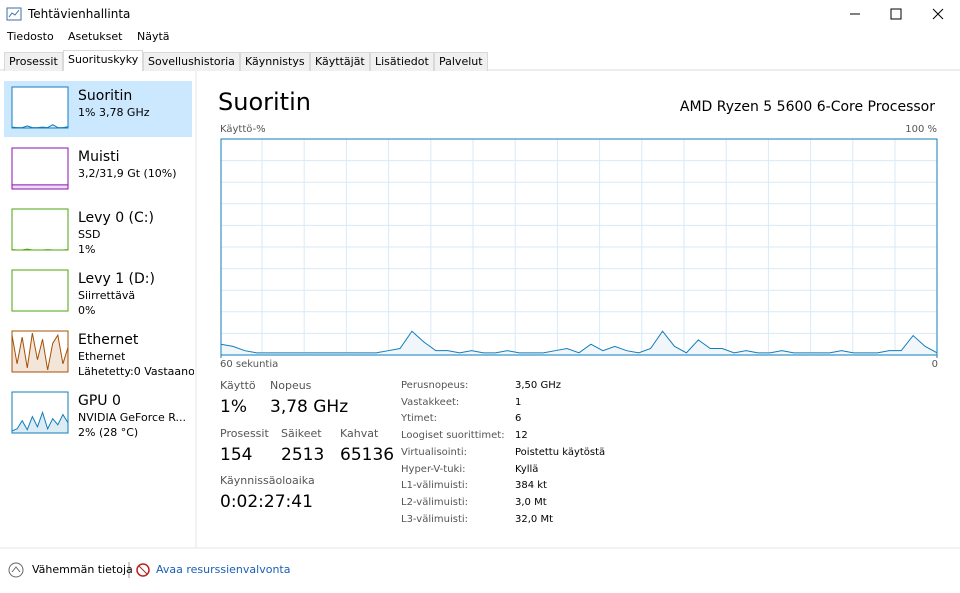  I want to click on detail-label: L3-välimuisti:, so click(435, 519).